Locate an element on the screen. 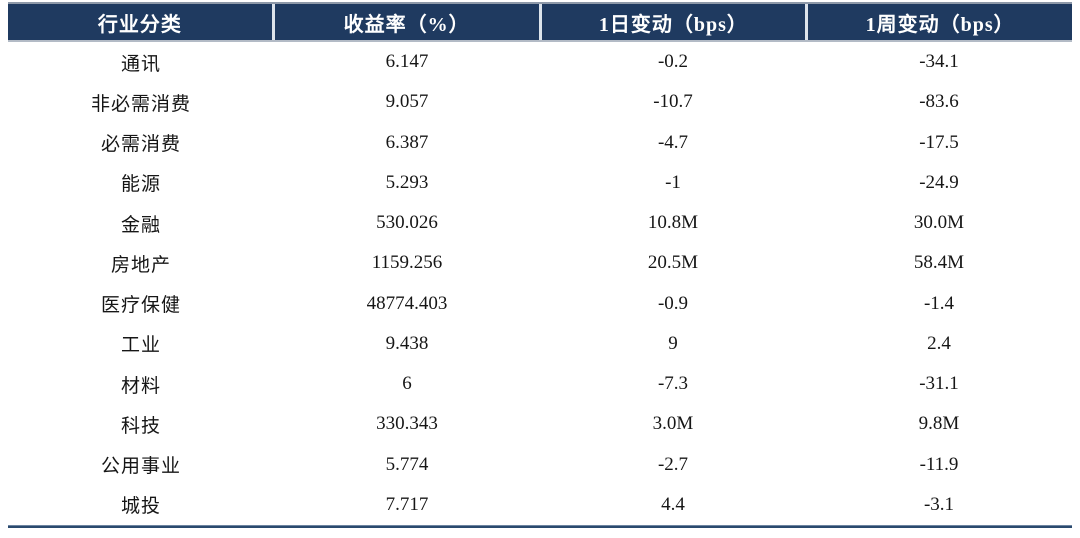 Image resolution: width=1080 pixels, height=538 pixels. row-industry-label: 通讯 is located at coordinates (140, 64).